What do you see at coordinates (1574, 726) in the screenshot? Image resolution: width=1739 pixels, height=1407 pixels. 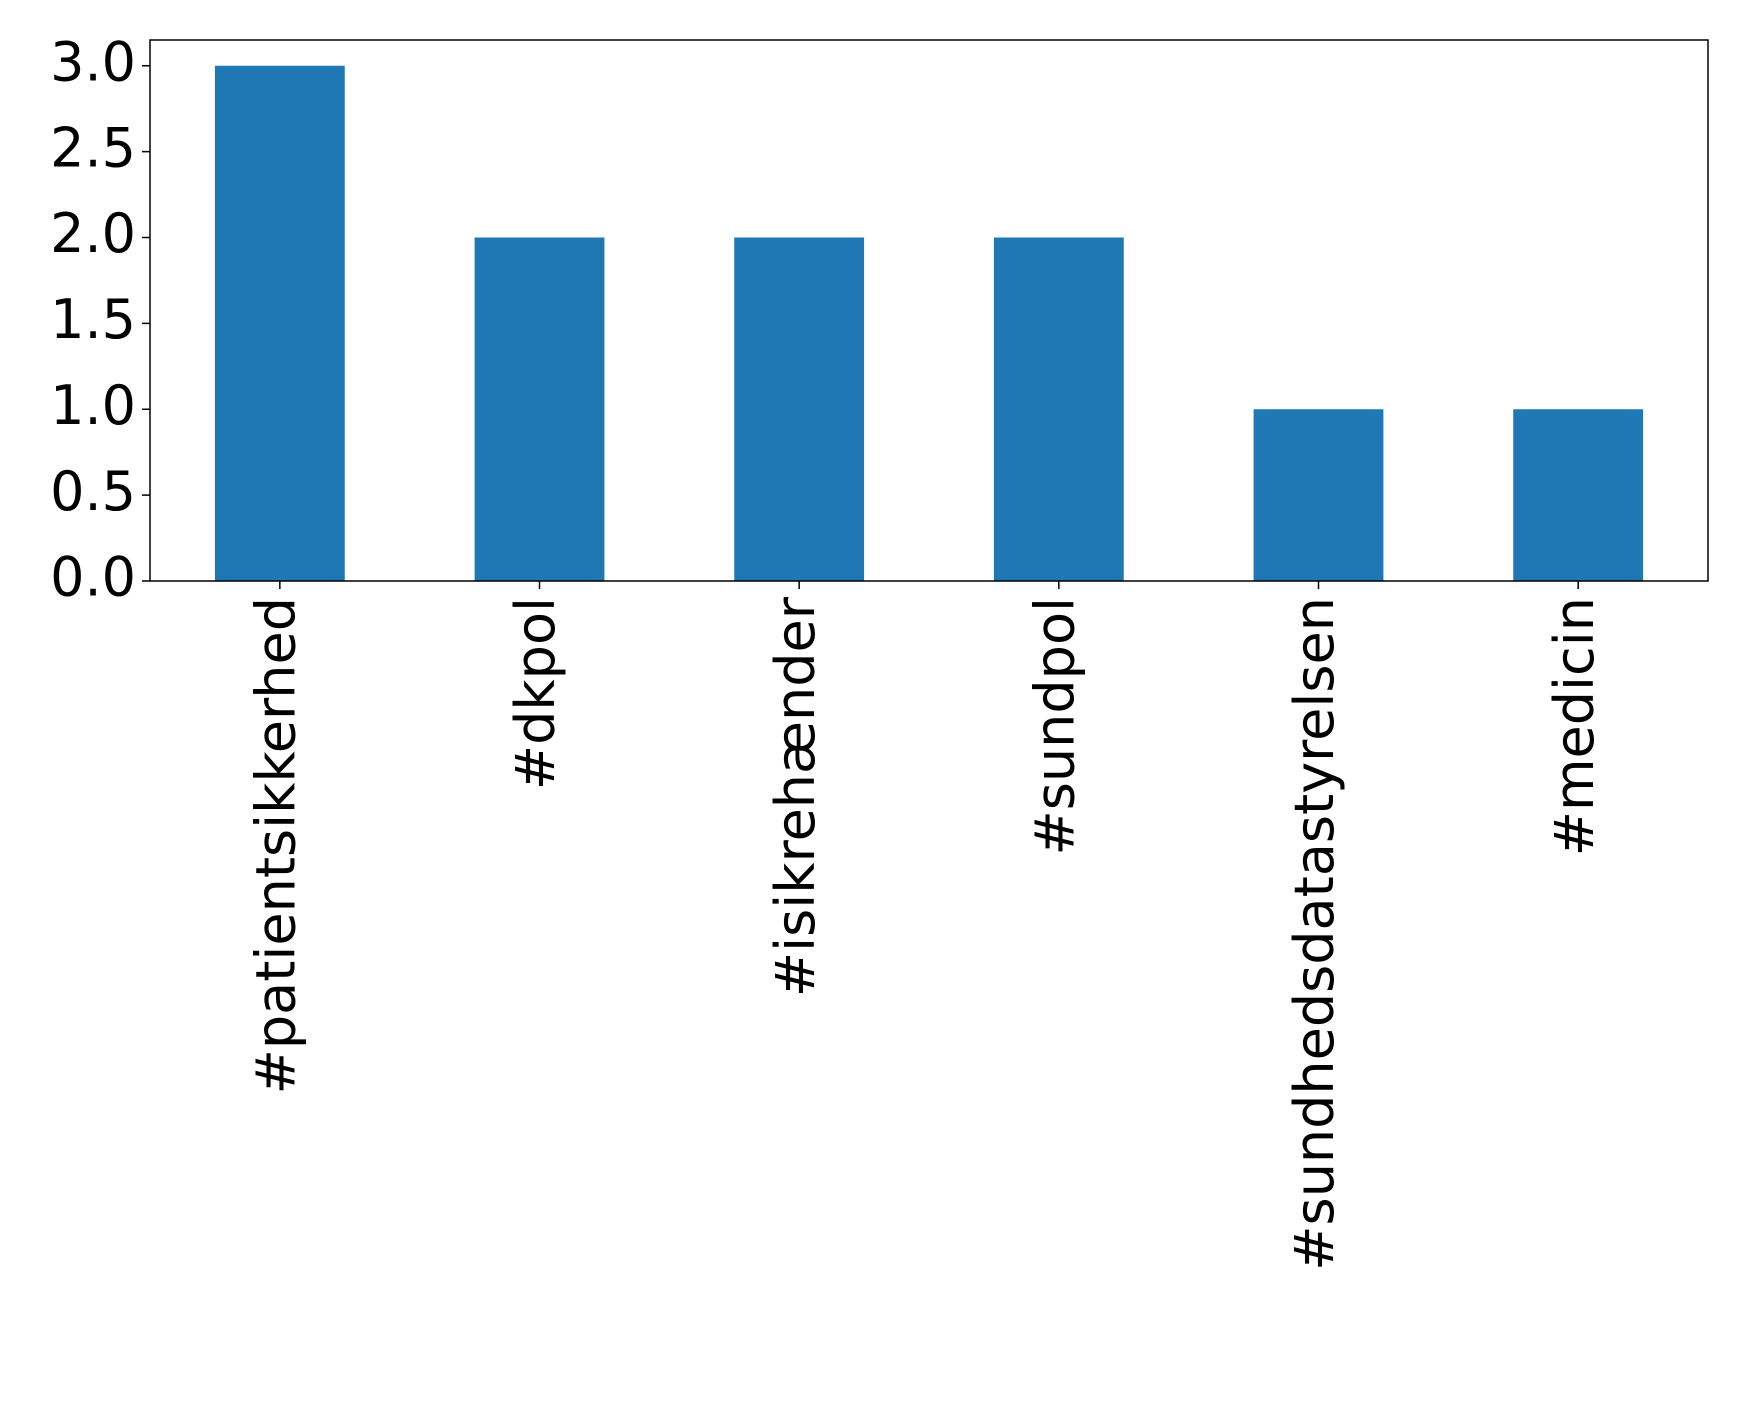 I see `x-tick-label: #medicin` at bounding box center [1574, 726].